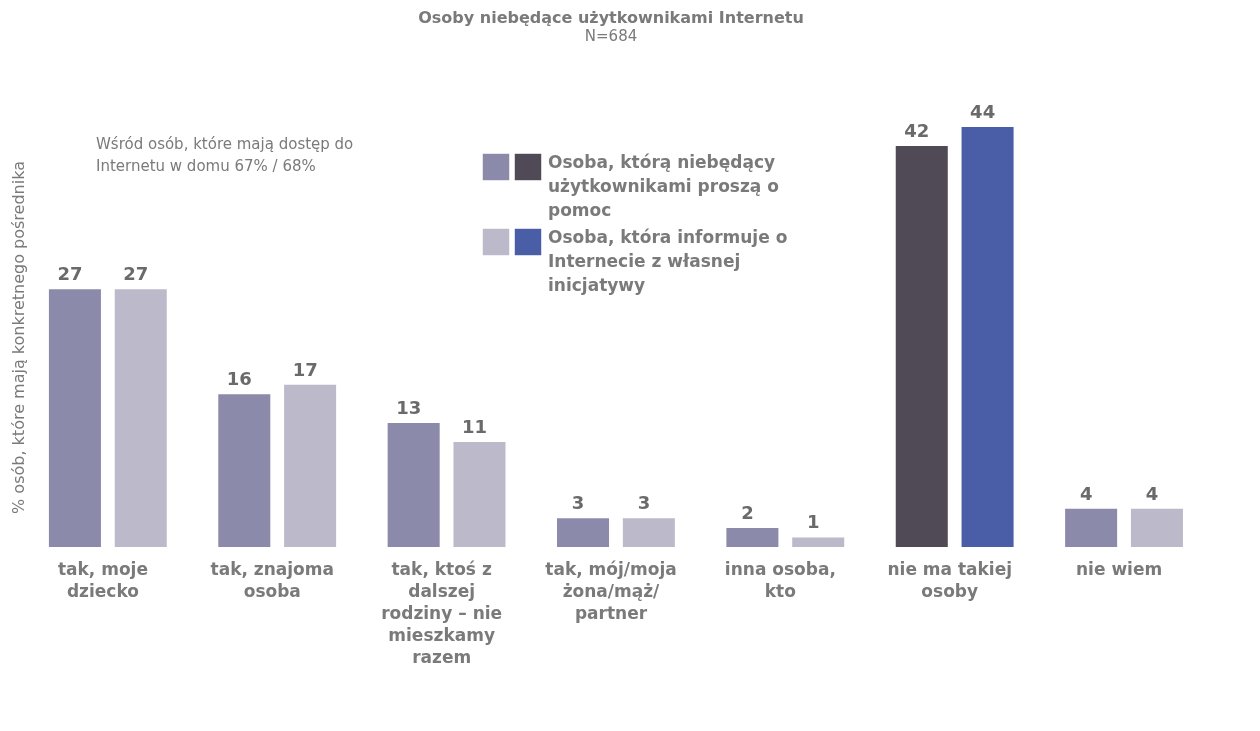  What do you see at coordinates (18, 337) in the screenshot?
I see `y-axis-title: % osób, które mają konkretnego pośrednika` at bounding box center [18, 337].